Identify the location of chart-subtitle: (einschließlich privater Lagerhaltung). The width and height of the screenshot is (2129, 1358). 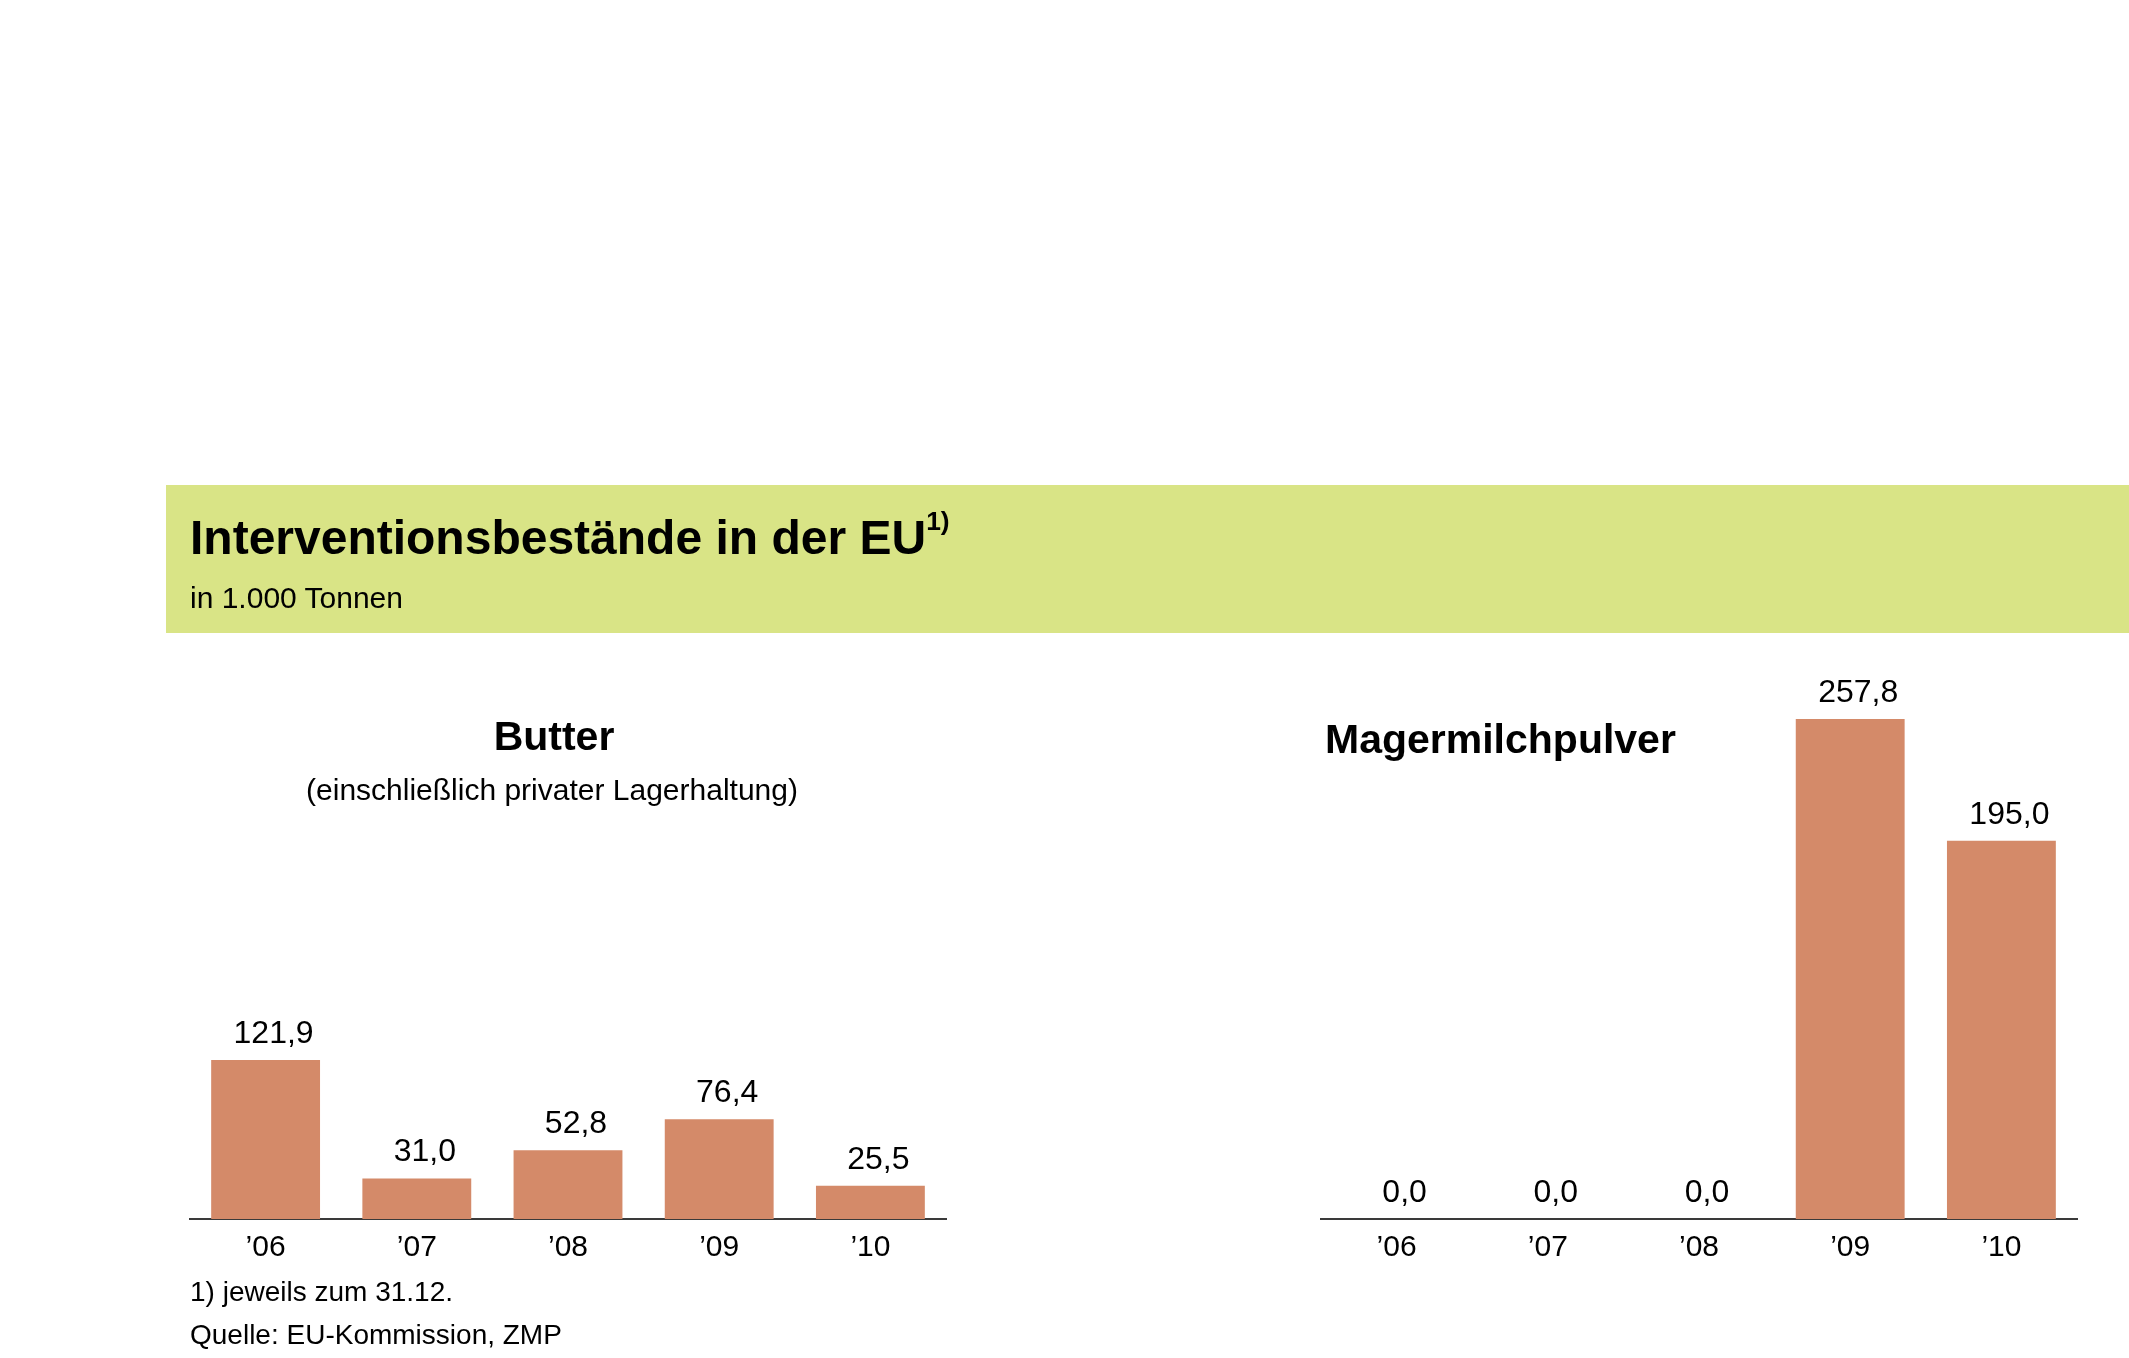
(552, 790).